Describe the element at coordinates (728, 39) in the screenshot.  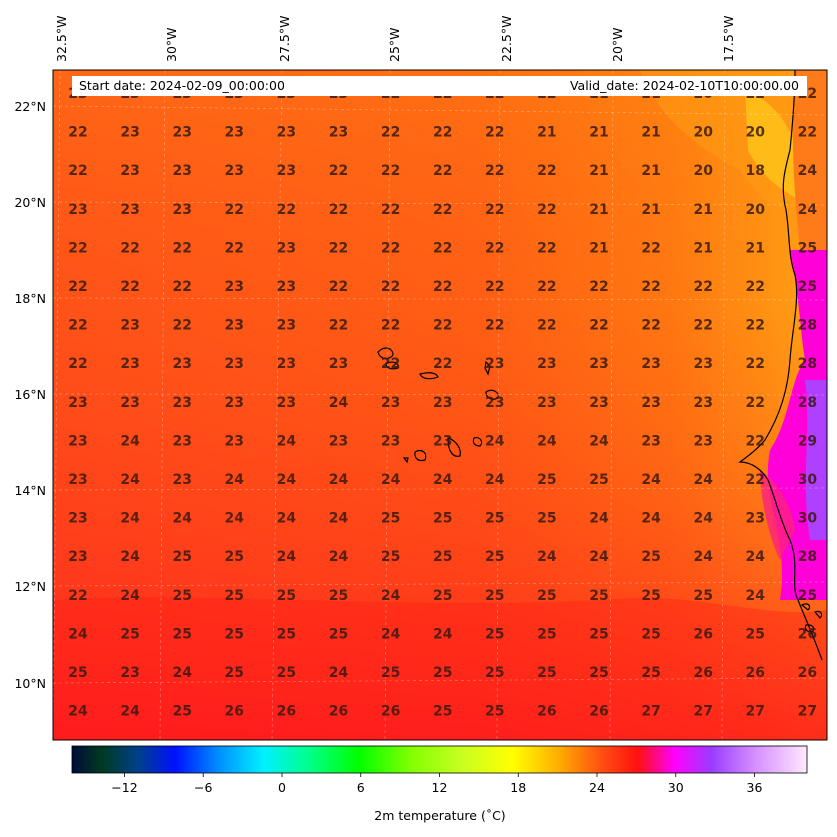
I see `lon-label: 17.5°W` at that location.